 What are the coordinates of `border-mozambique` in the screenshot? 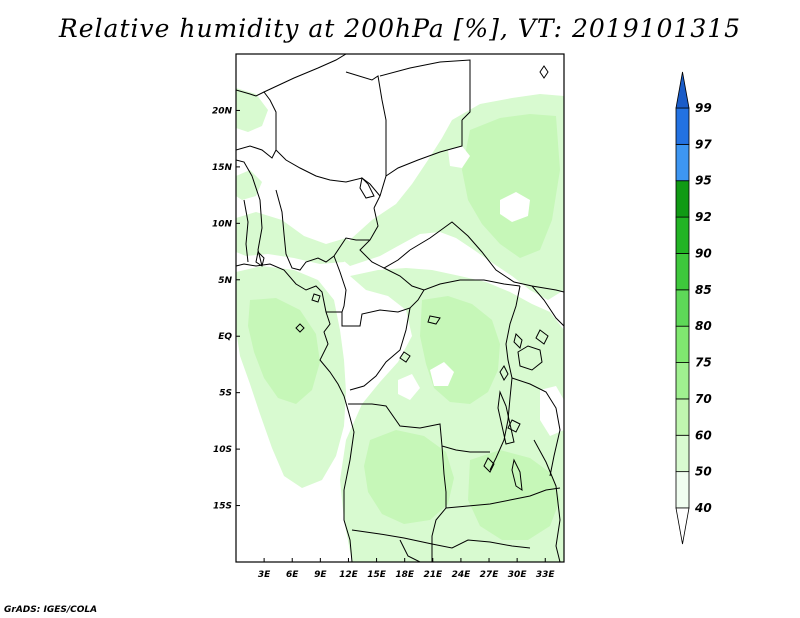 It's located at (547, 500).